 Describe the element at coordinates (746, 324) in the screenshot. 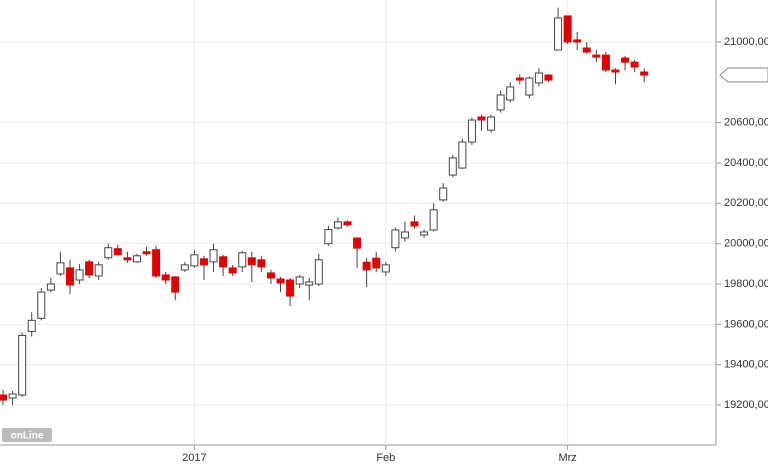

I see `y-tick-label: 19600,00` at that location.